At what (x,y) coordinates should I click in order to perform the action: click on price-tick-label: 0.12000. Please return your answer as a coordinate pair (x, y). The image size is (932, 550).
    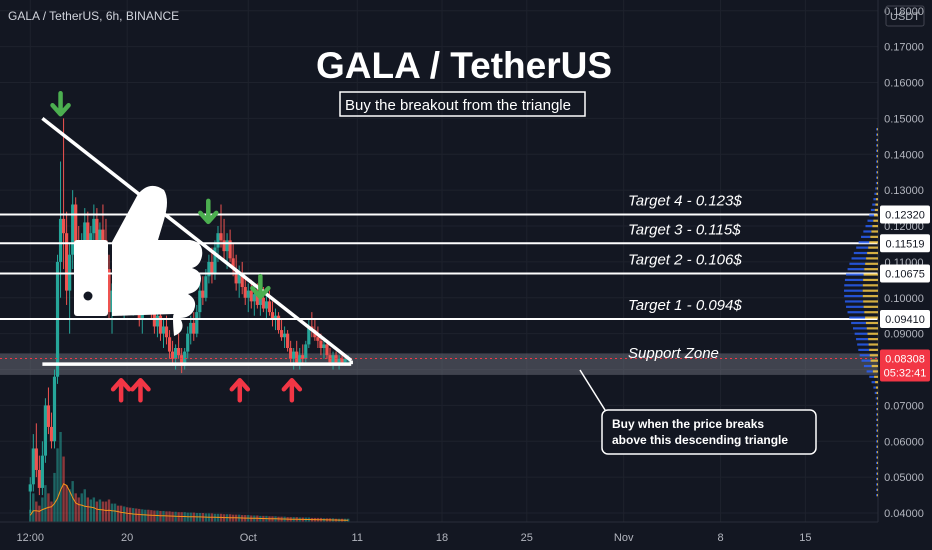
    Looking at the image, I should click on (904, 227).